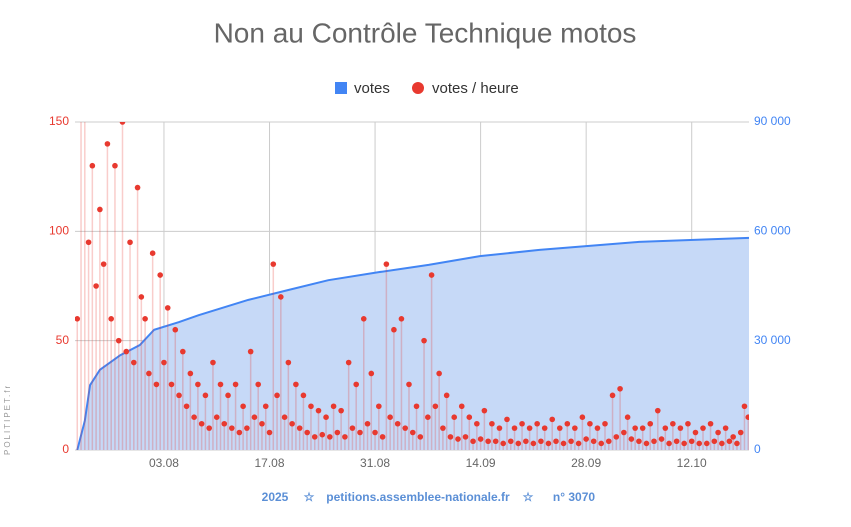 This screenshot has height=527, width=851. Describe the element at coordinates (269, 463) in the screenshot. I see `x-tick-label: 17.08` at that location.